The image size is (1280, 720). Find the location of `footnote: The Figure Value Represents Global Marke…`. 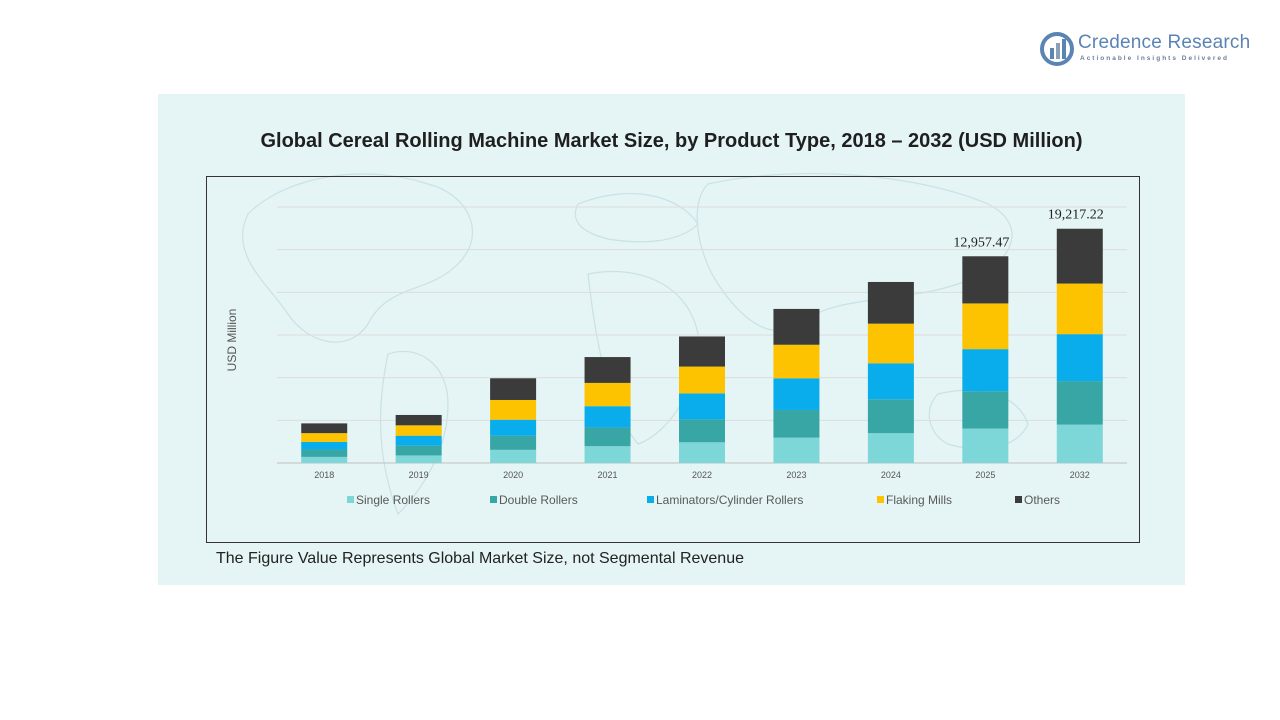

footnote: The Figure Value Represents Global Marke… is located at coordinates (480, 558).